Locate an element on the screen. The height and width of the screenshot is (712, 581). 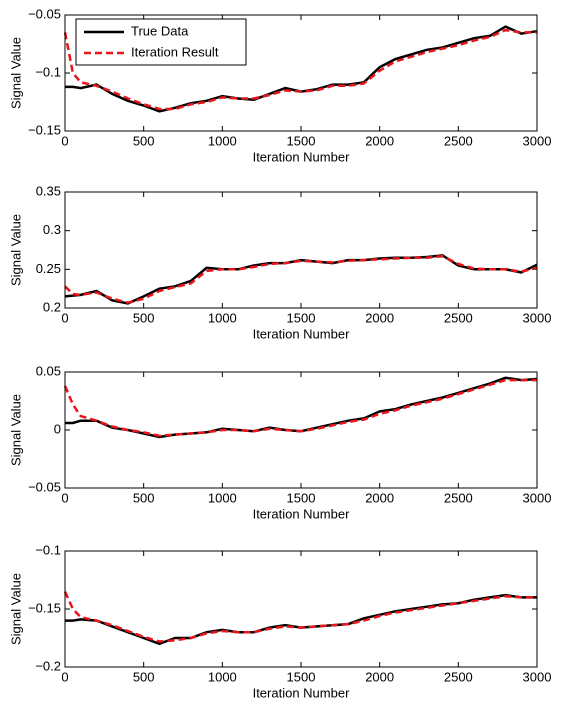
y-tick-label: −0.2 is located at coordinates (48, 665).